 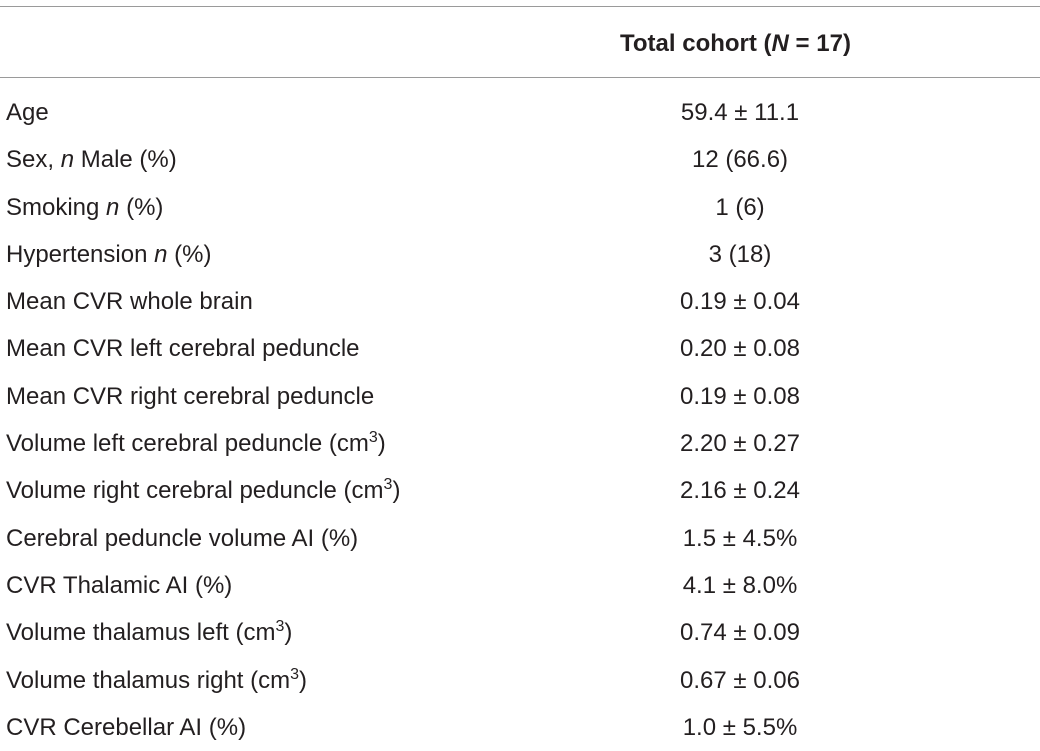 I want to click on top-rule, so click(x=520, y=6).